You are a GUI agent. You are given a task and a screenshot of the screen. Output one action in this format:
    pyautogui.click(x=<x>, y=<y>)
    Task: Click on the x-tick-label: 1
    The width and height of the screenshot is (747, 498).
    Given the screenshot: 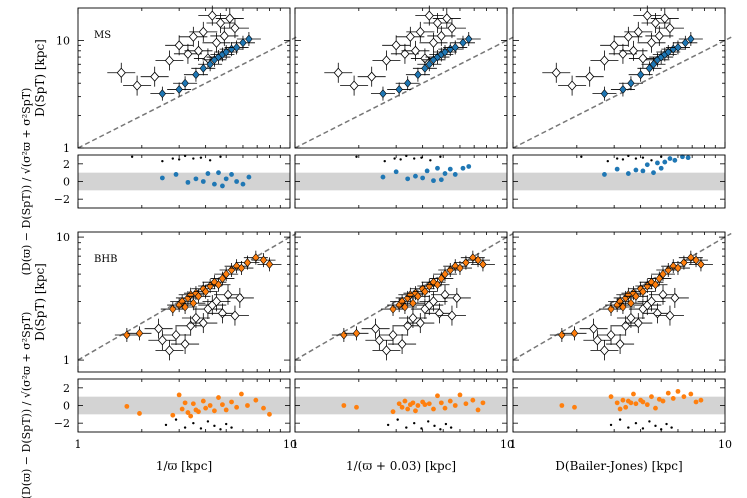 What is the action you would take?
    pyautogui.click(x=513, y=444)
    